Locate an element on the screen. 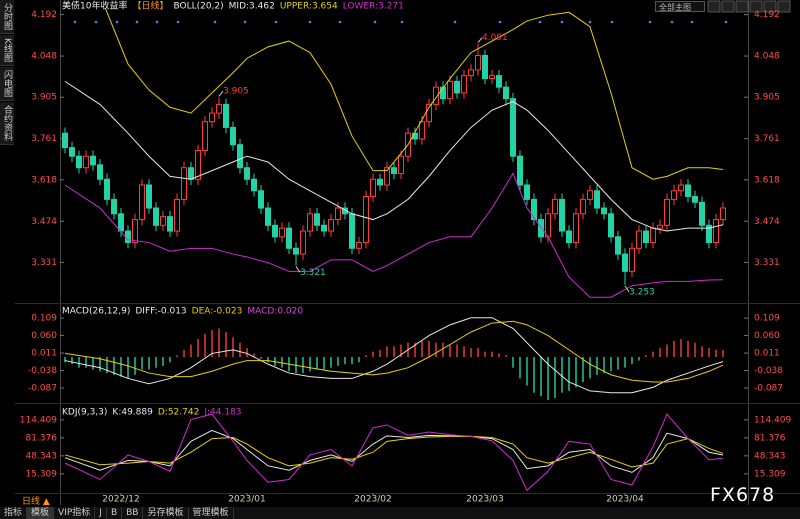  x-tick-label: 2023/04 is located at coordinates (625, 500).